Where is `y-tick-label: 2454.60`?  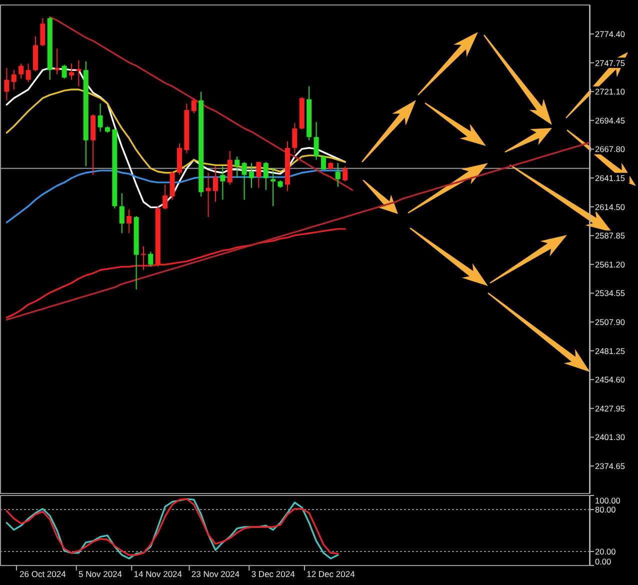
y-tick-label: 2454.60 is located at coordinates (610, 379).